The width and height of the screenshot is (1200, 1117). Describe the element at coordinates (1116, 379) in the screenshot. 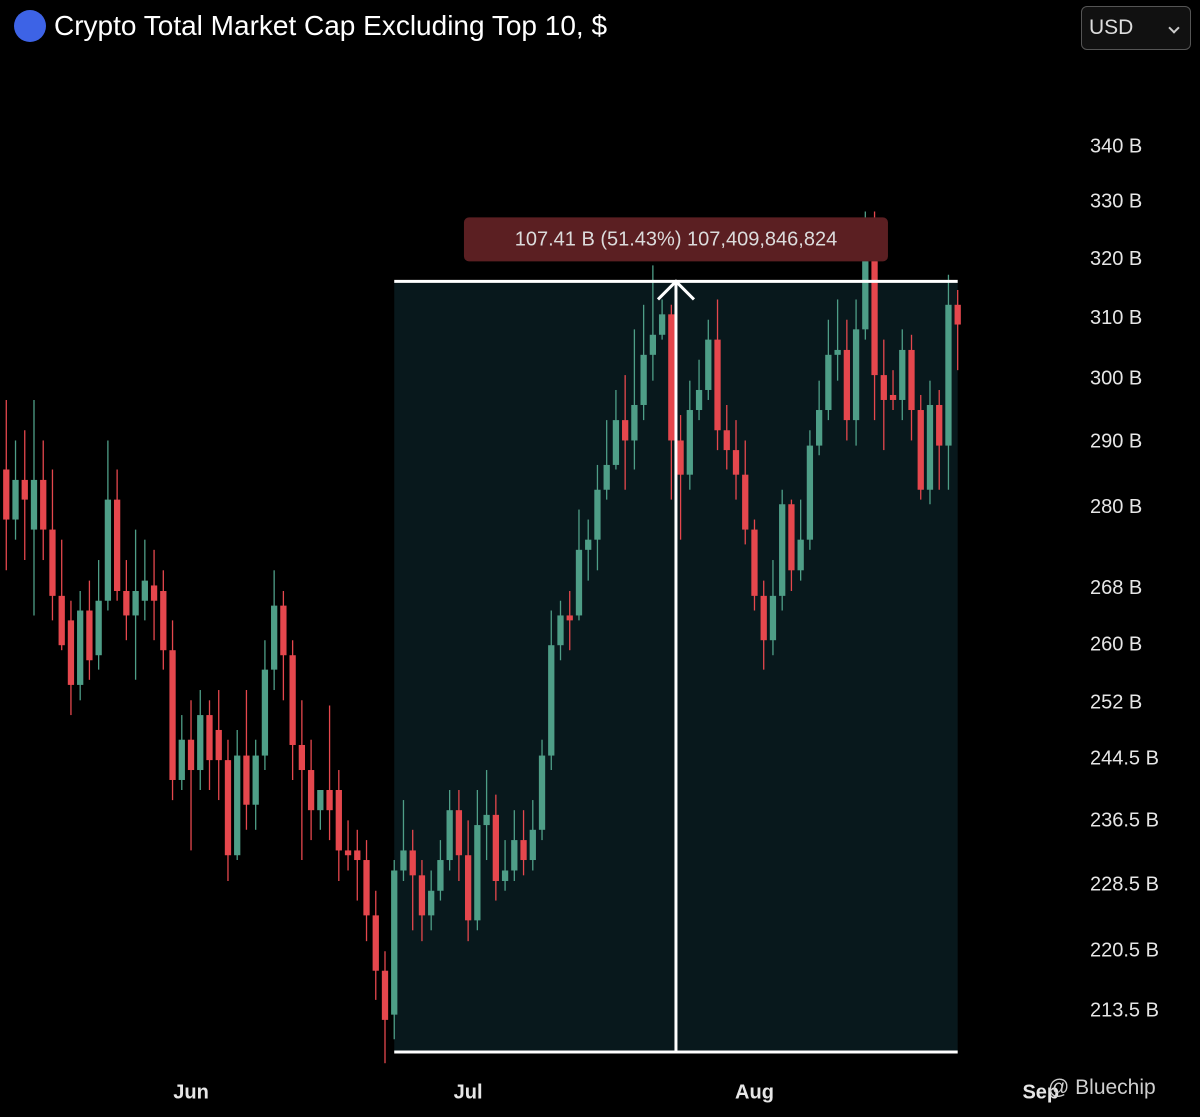

I see `y-tick-label: 300 B` at that location.